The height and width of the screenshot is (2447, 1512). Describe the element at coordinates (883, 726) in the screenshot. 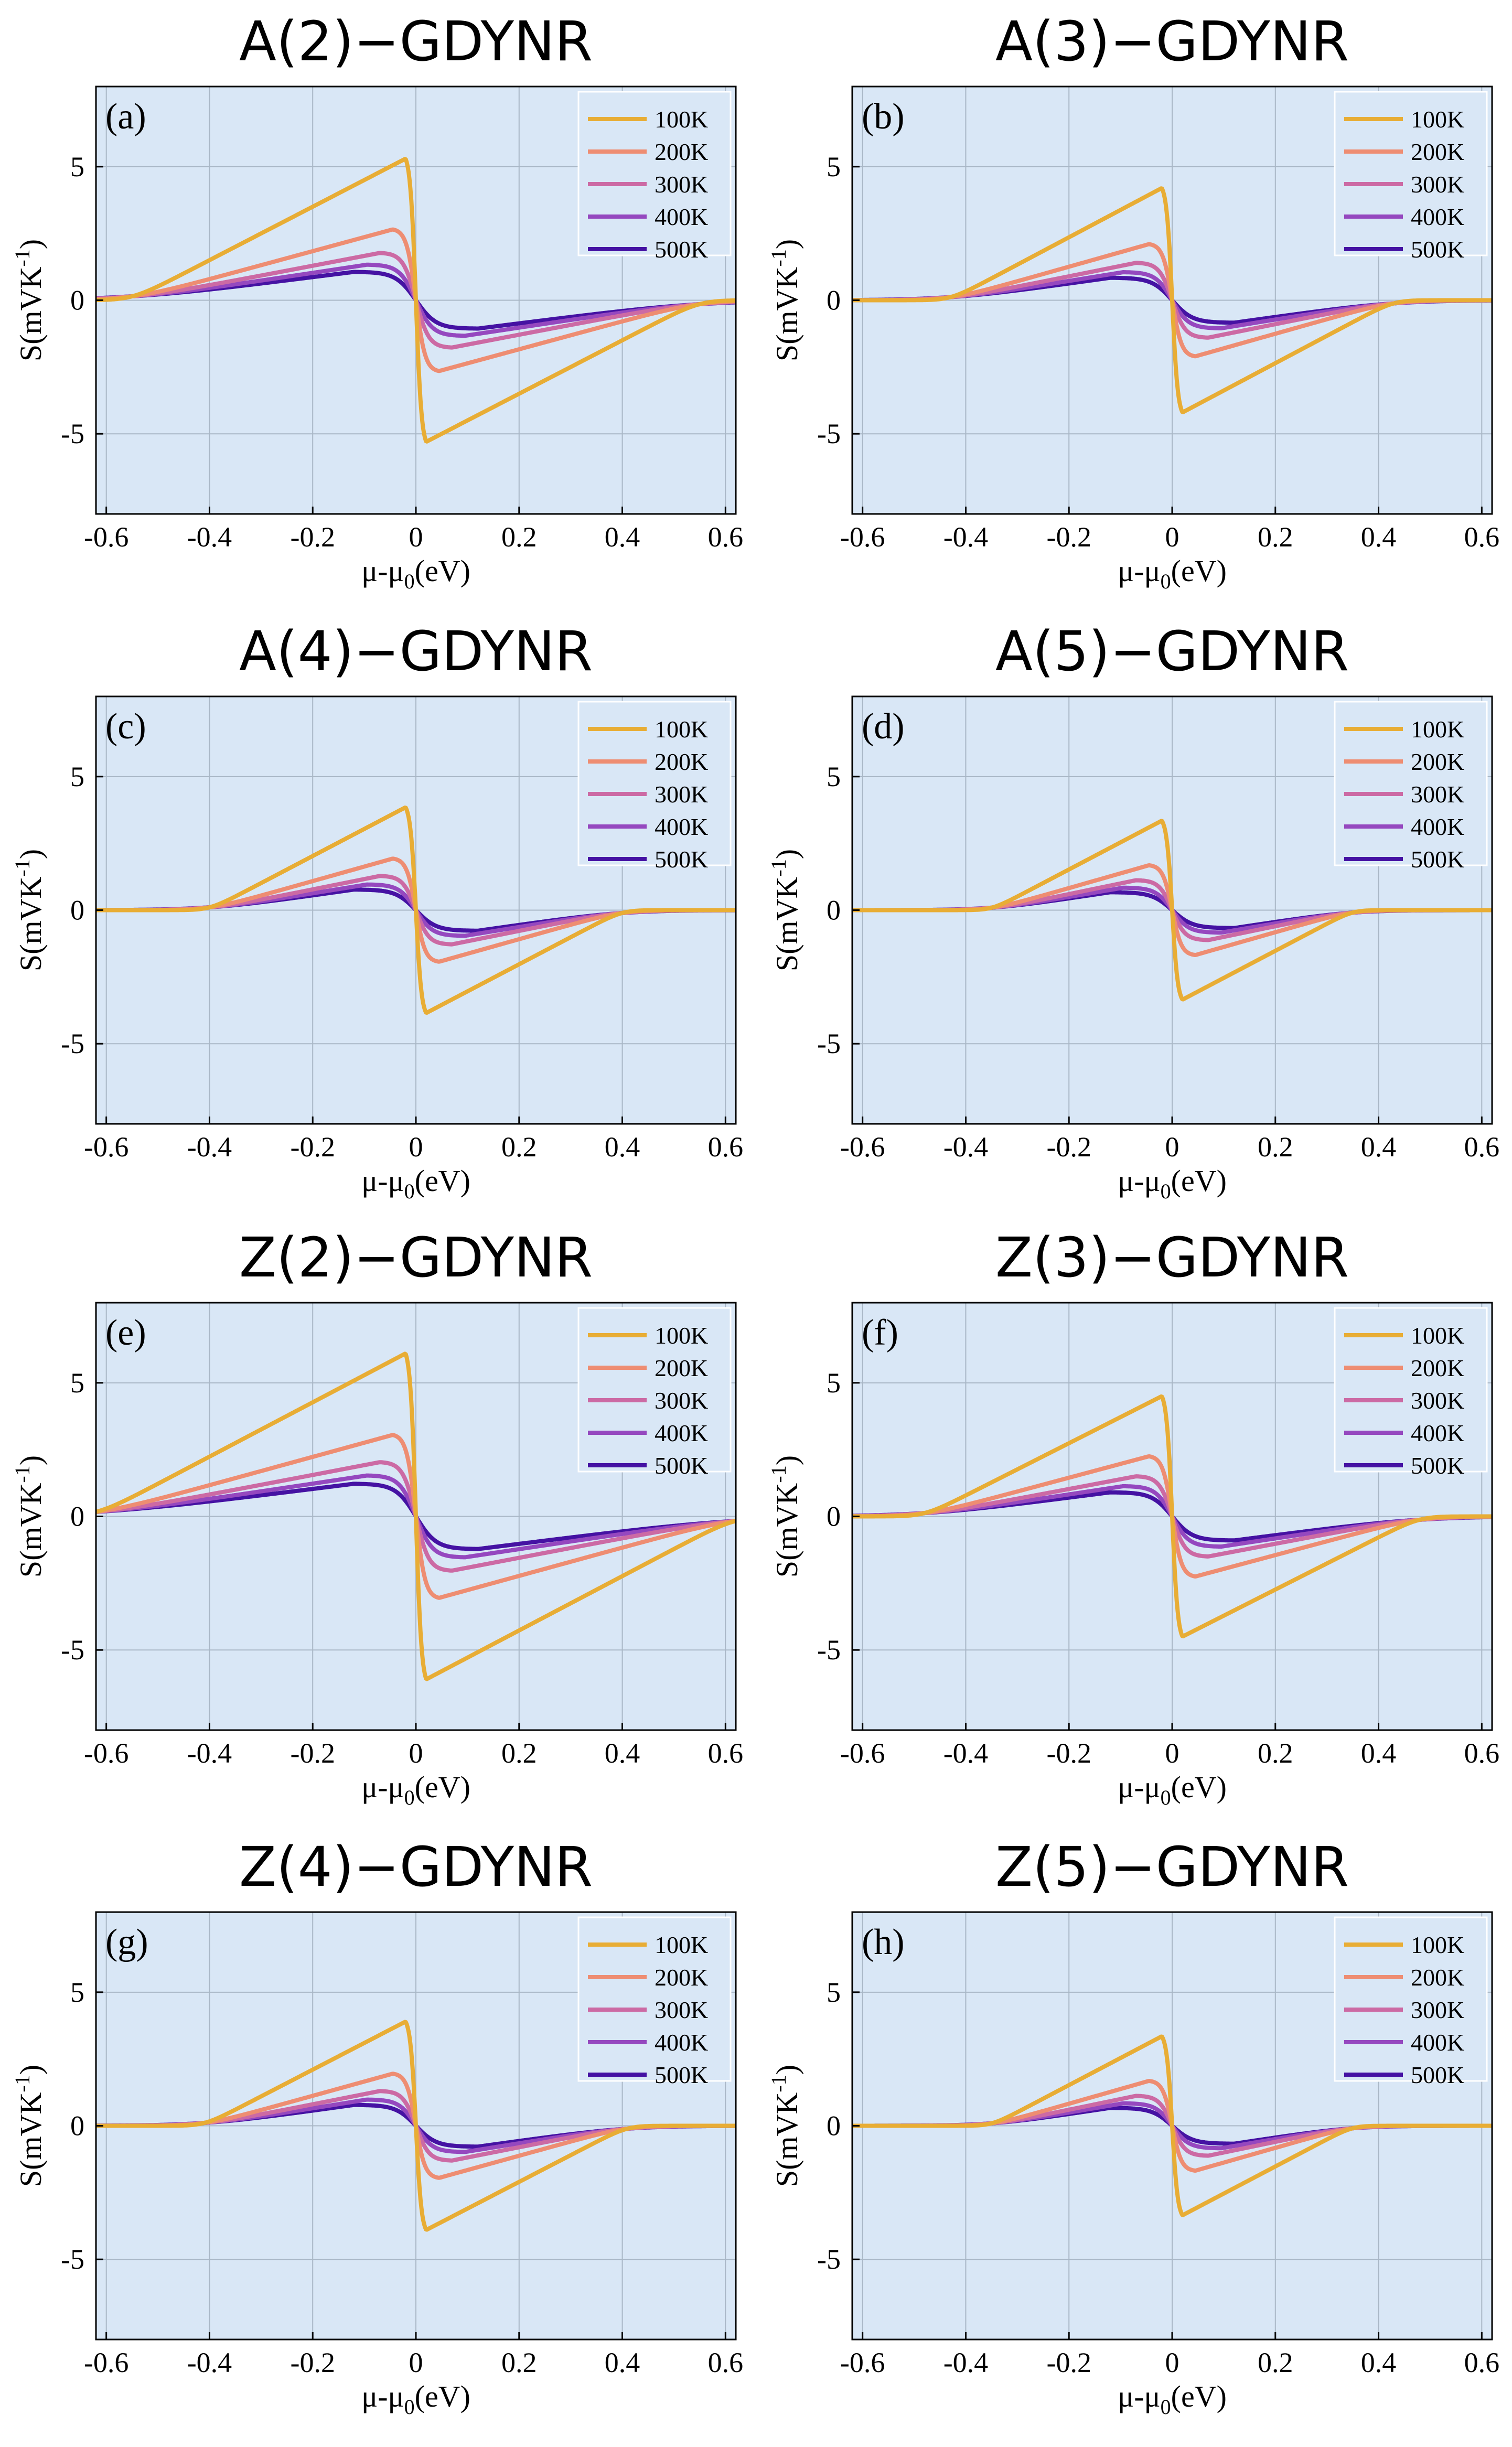

I see `panel-label: (d)` at that location.